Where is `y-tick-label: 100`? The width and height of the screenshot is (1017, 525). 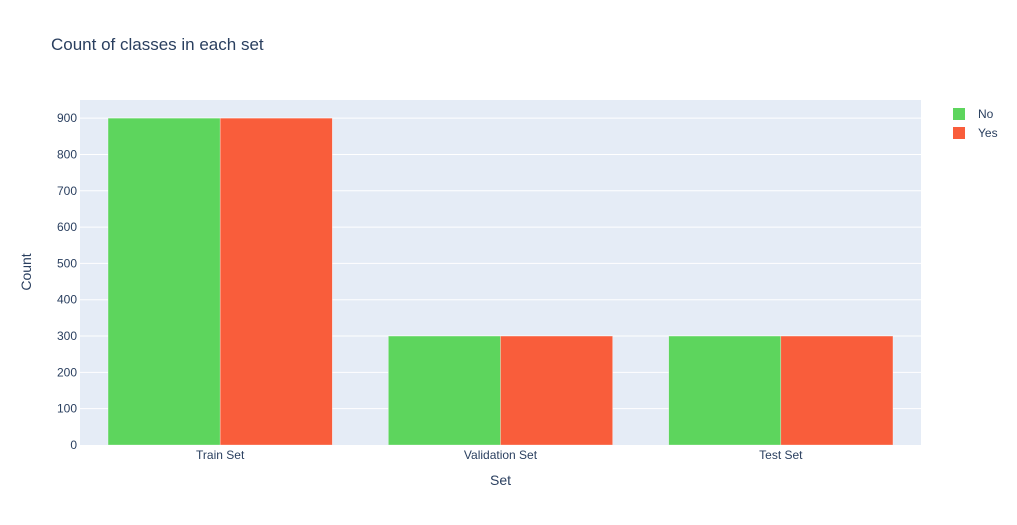
y-tick-label: 100 is located at coordinates (67, 409).